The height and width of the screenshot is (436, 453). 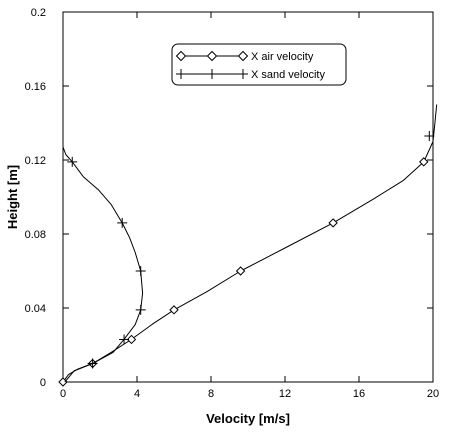 I want to click on y-tick-label: 0.12, so click(x=35, y=161).